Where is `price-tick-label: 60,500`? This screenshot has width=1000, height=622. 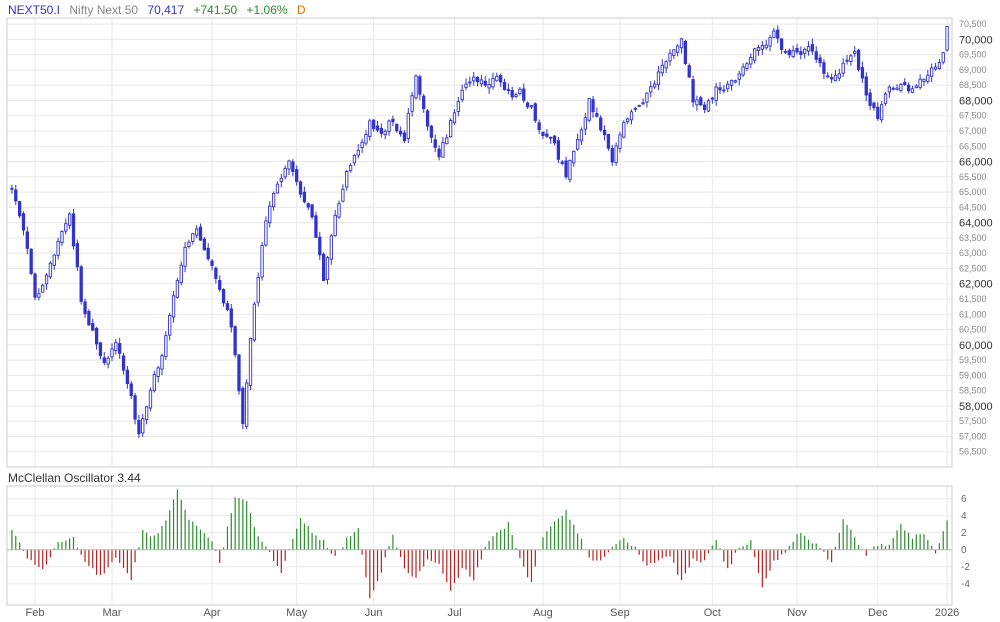 price-tick-label: 60,500 is located at coordinates (973, 330).